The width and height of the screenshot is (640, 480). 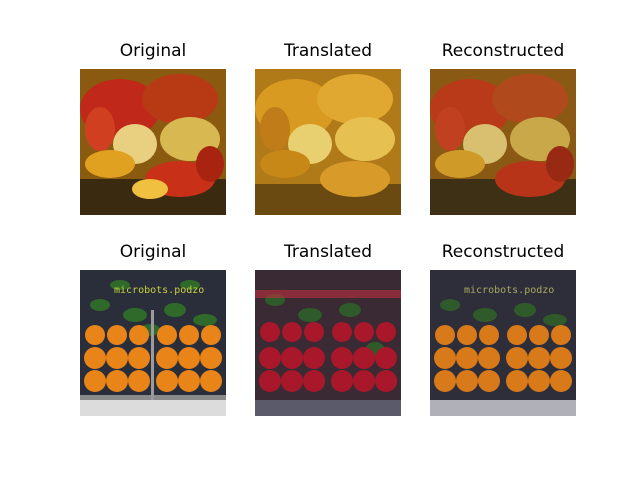 I want to click on image-translated-apples, so click(x=328, y=343).